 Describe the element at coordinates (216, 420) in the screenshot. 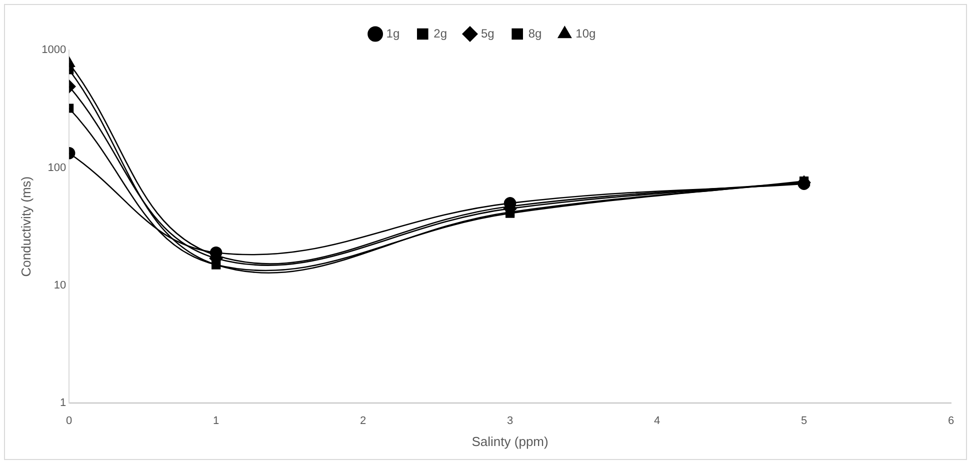

I see `x-tick-label: 1` at that location.